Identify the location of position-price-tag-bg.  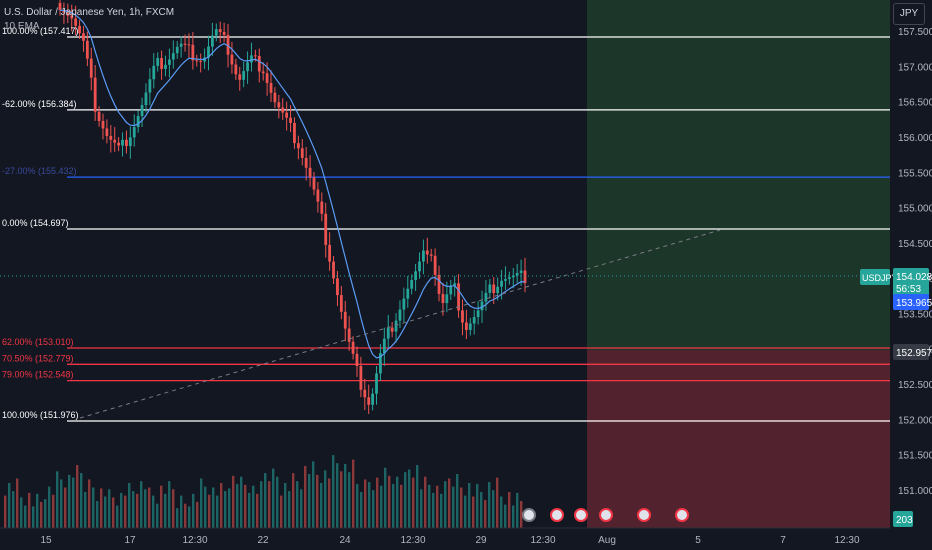
(911, 352).